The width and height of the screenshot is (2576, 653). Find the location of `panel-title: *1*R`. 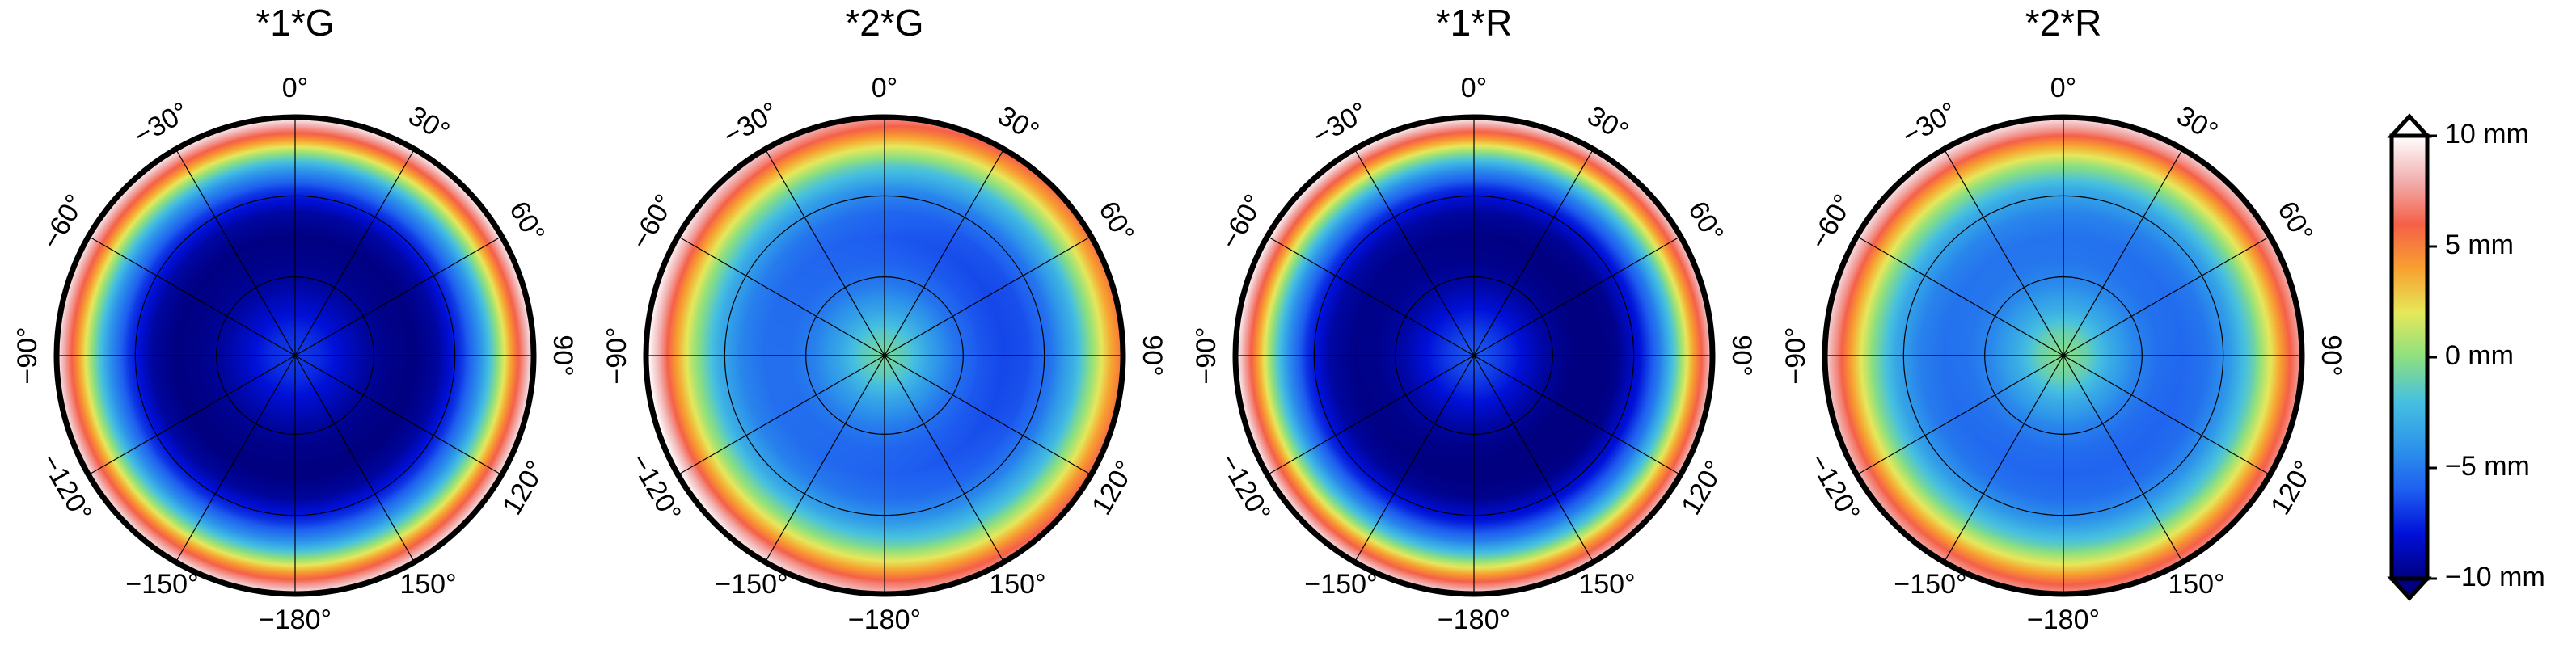

panel-title: *1*R is located at coordinates (1474, 23).